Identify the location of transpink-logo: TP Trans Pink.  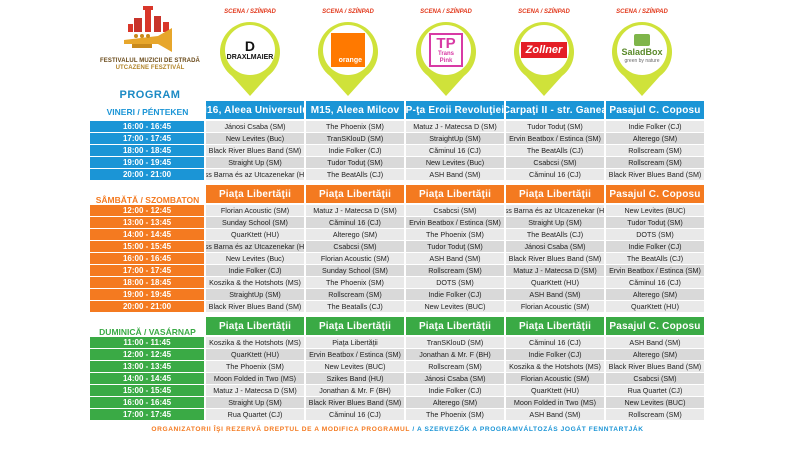
(446, 50).